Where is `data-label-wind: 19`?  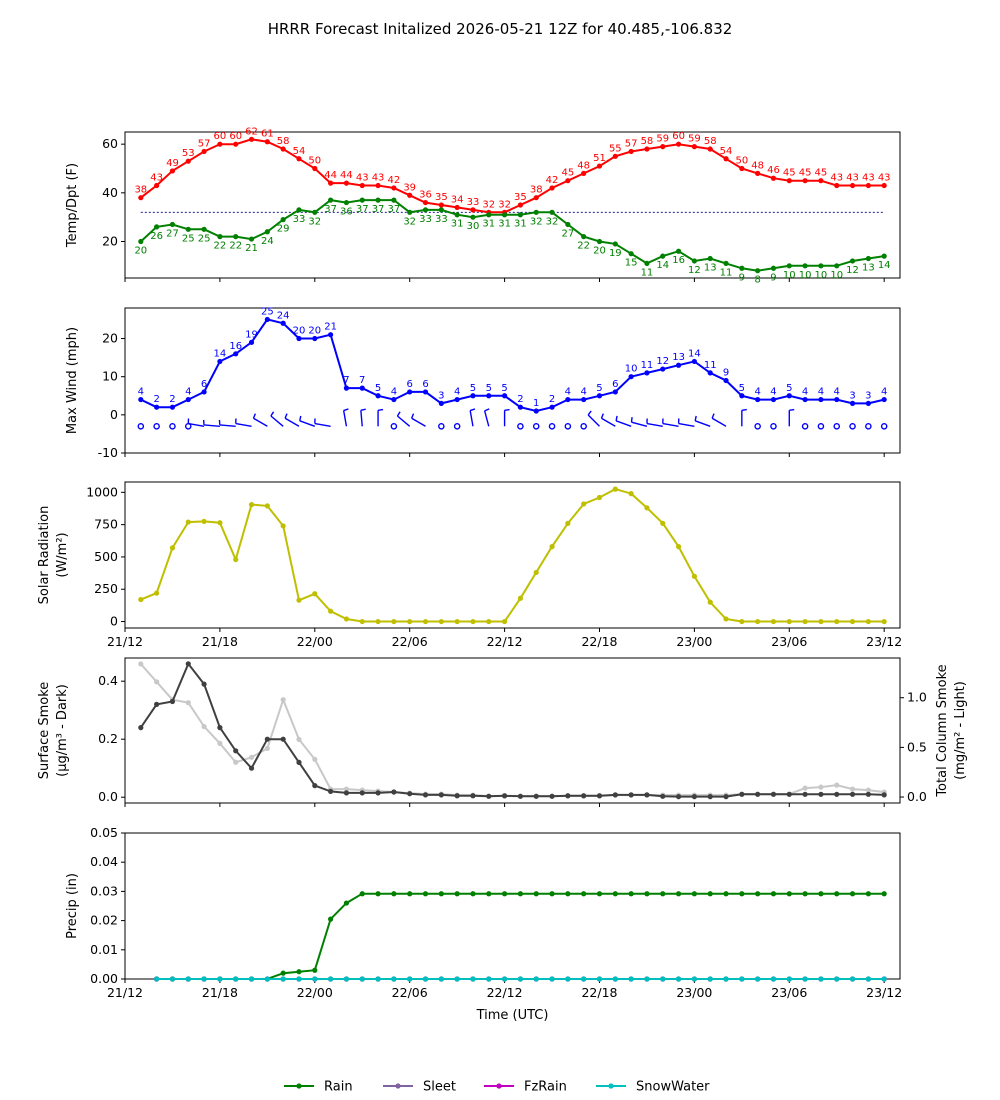
data-label-wind: 19 is located at coordinates (251, 334).